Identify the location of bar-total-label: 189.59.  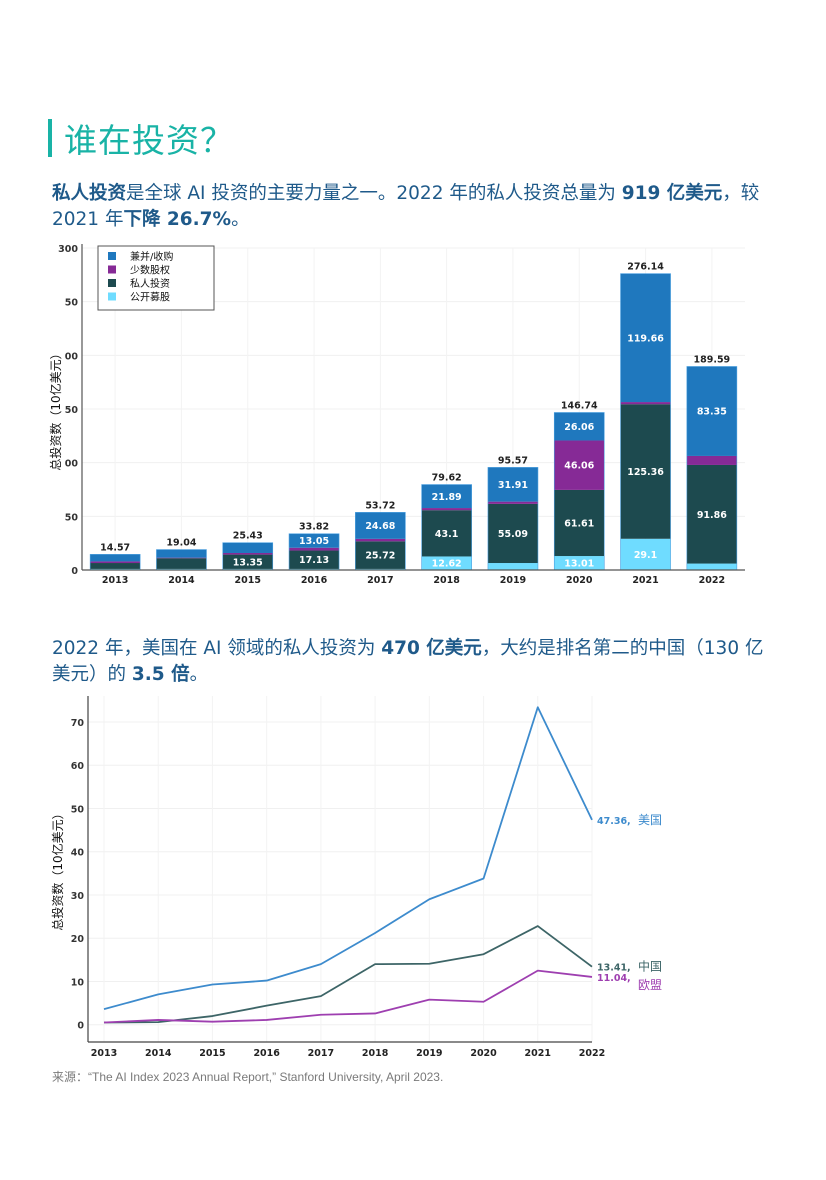
(712, 359).